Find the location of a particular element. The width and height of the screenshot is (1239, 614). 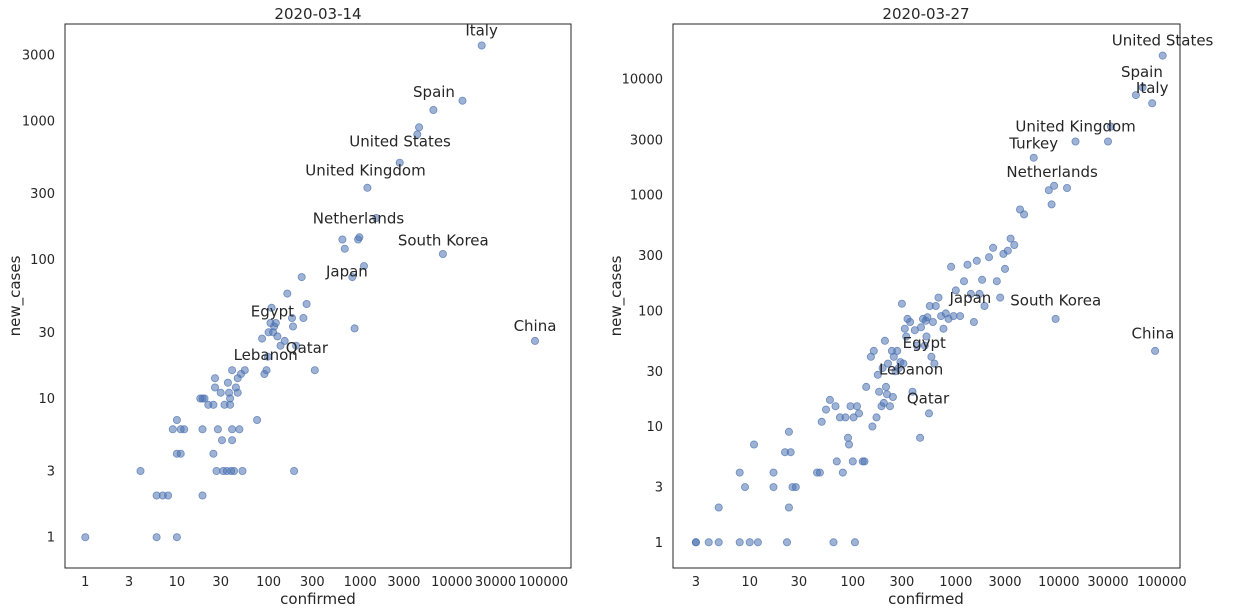

annotation-label: Qatar is located at coordinates (928, 398).